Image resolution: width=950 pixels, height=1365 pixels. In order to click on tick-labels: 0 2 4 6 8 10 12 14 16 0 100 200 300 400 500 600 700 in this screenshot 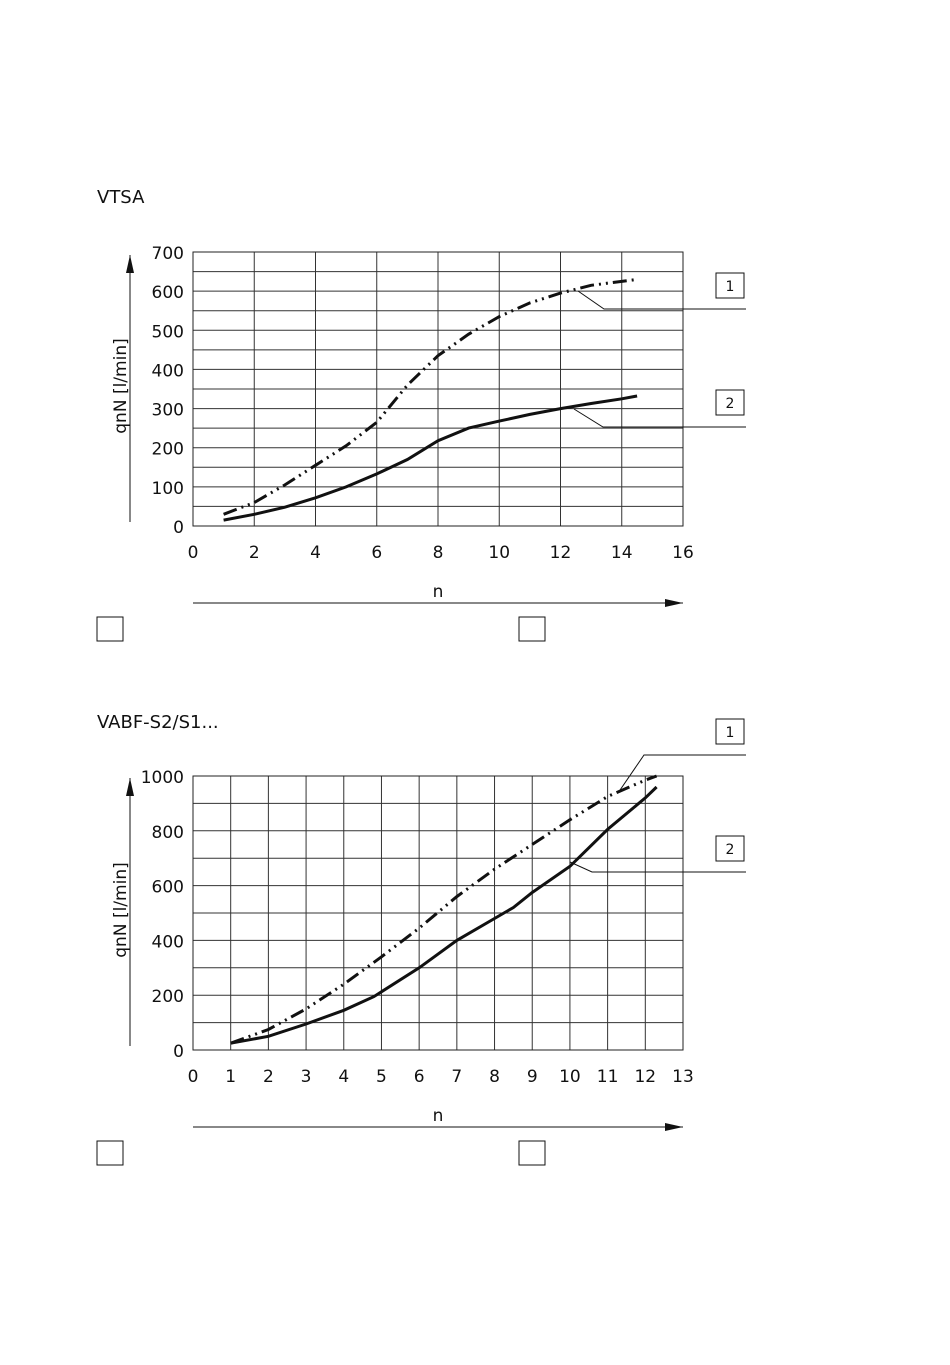, I will do `click(423, 403)`.